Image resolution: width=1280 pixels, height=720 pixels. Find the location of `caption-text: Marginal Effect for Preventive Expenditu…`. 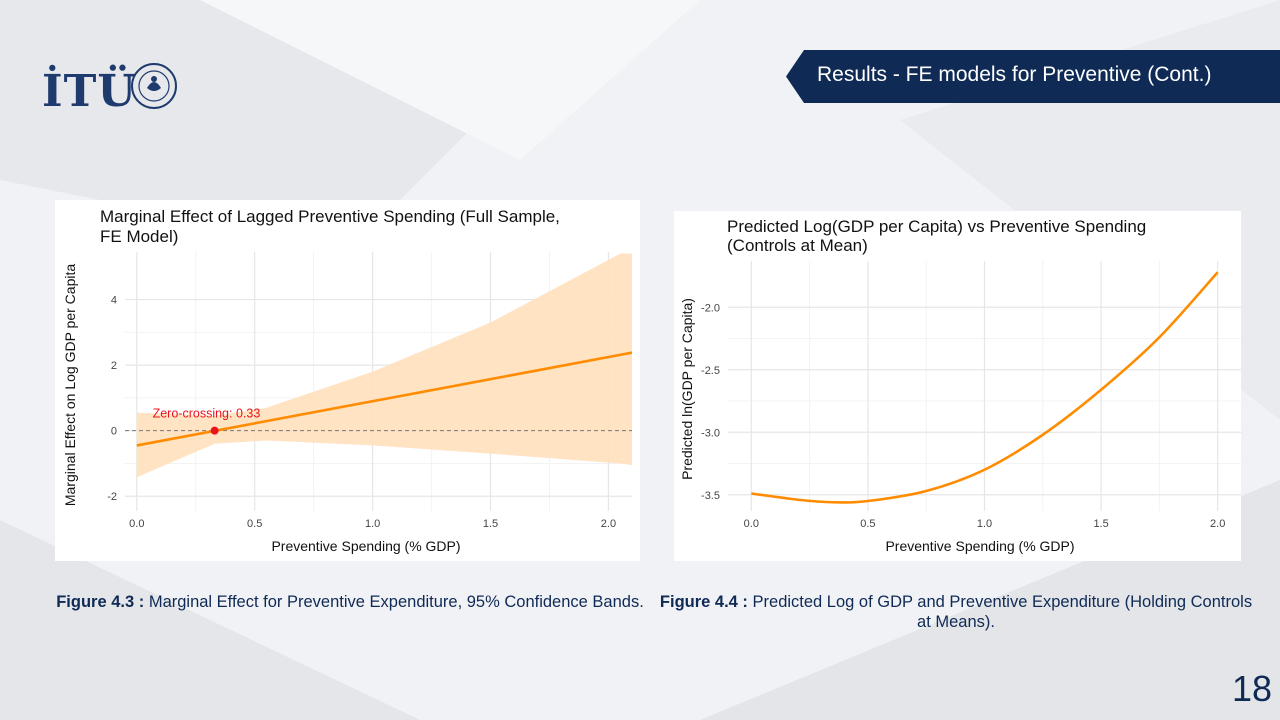

caption-text: Marginal Effect for Preventive Expenditu… is located at coordinates (394, 602).